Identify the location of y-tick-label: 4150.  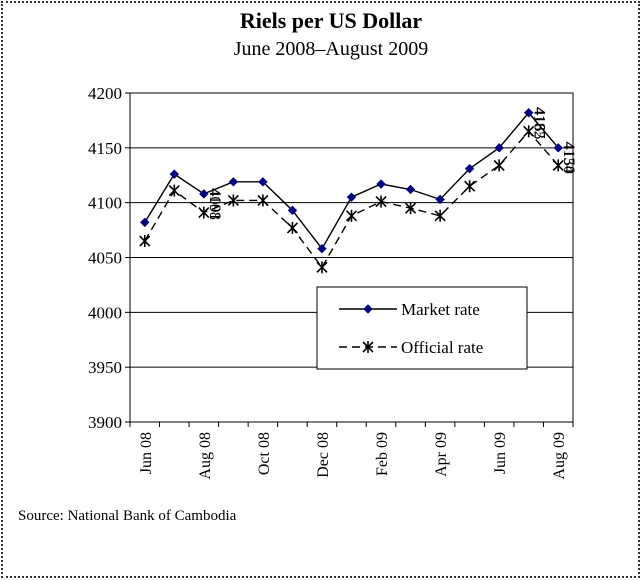
(105, 148).